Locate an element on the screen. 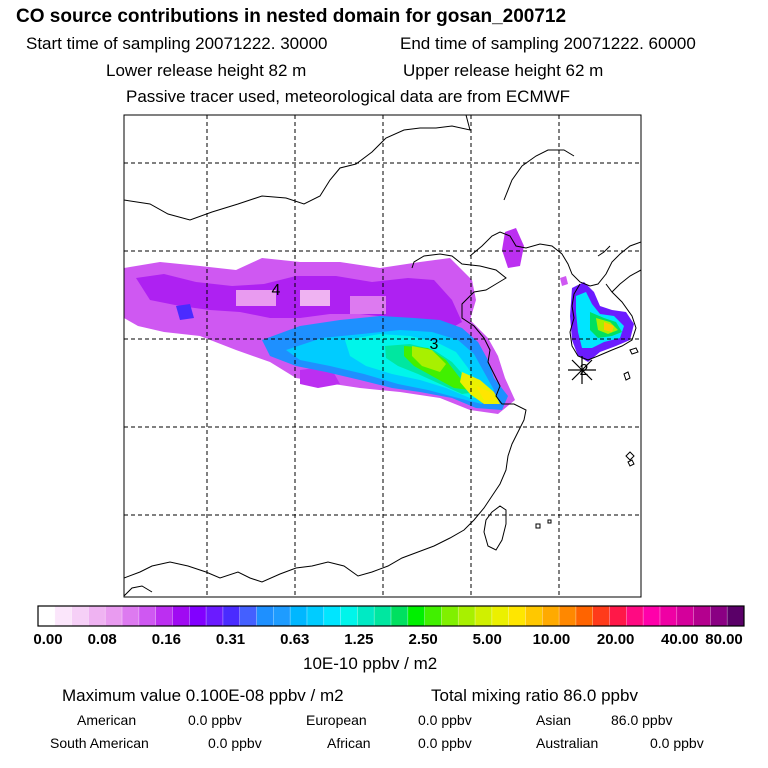  region-name-african: African is located at coordinates (349, 743).